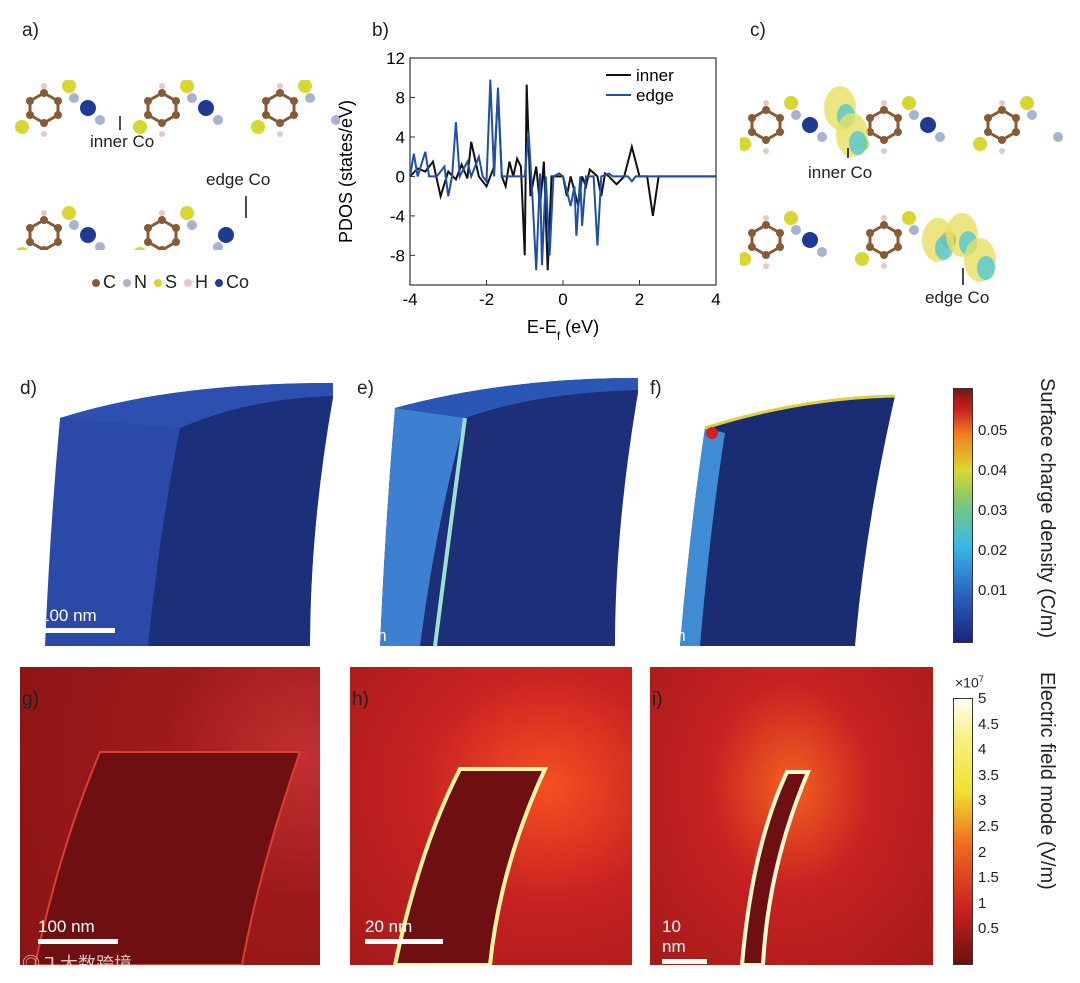 The width and height of the screenshot is (1080, 983). What do you see at coordinates (981, 679) in the screenshot?
I see `multiplier-exponent: 7` at bounding box center [981, 679].